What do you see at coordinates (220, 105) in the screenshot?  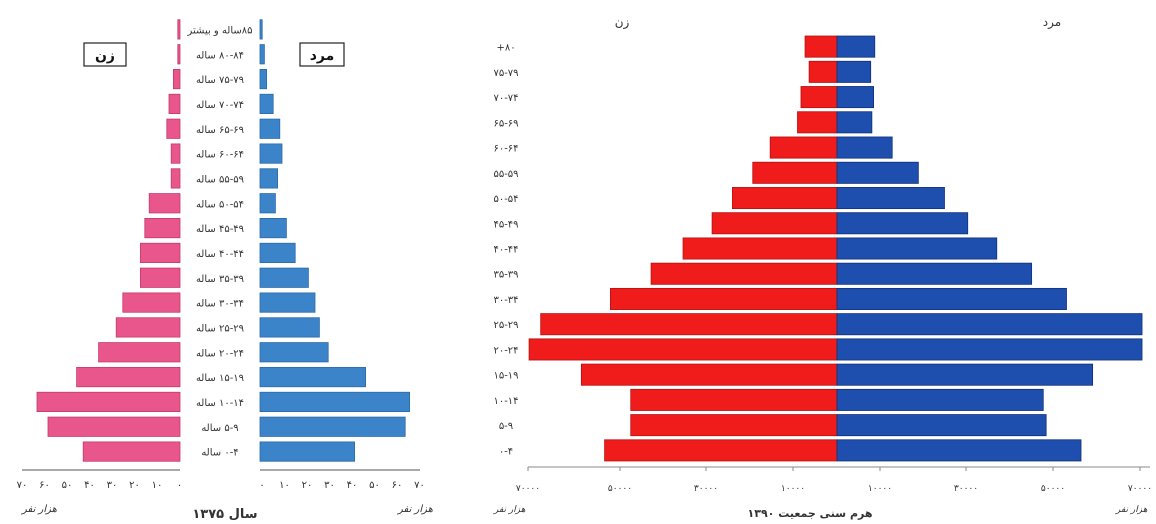 I see `age-label-1375: ۷۰-۷۴ ساله` at bounding box center [220, 105].